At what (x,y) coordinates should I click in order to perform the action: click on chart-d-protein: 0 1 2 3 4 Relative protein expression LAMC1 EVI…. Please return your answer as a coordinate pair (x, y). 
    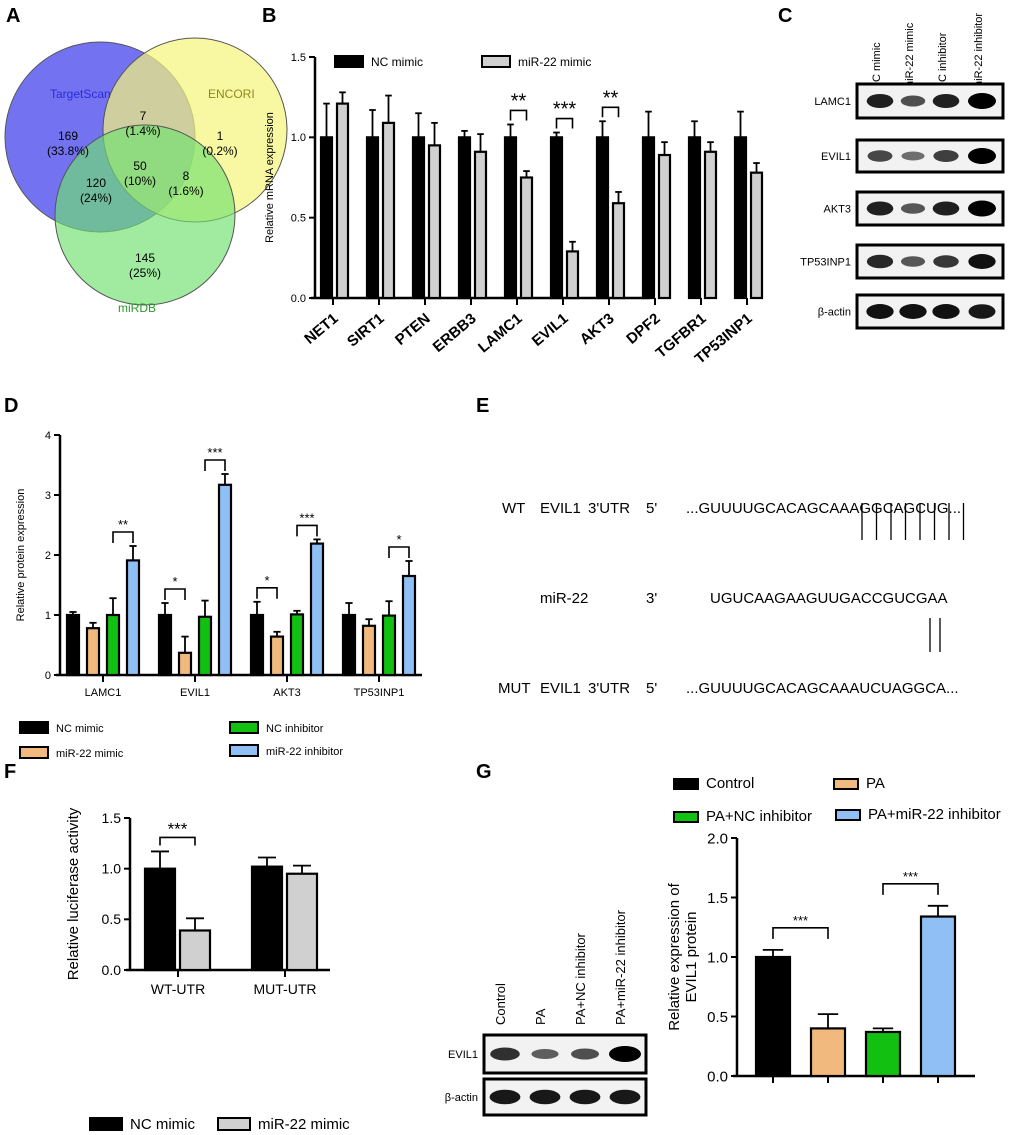
    Looking at the image, I should click on (218, 595).